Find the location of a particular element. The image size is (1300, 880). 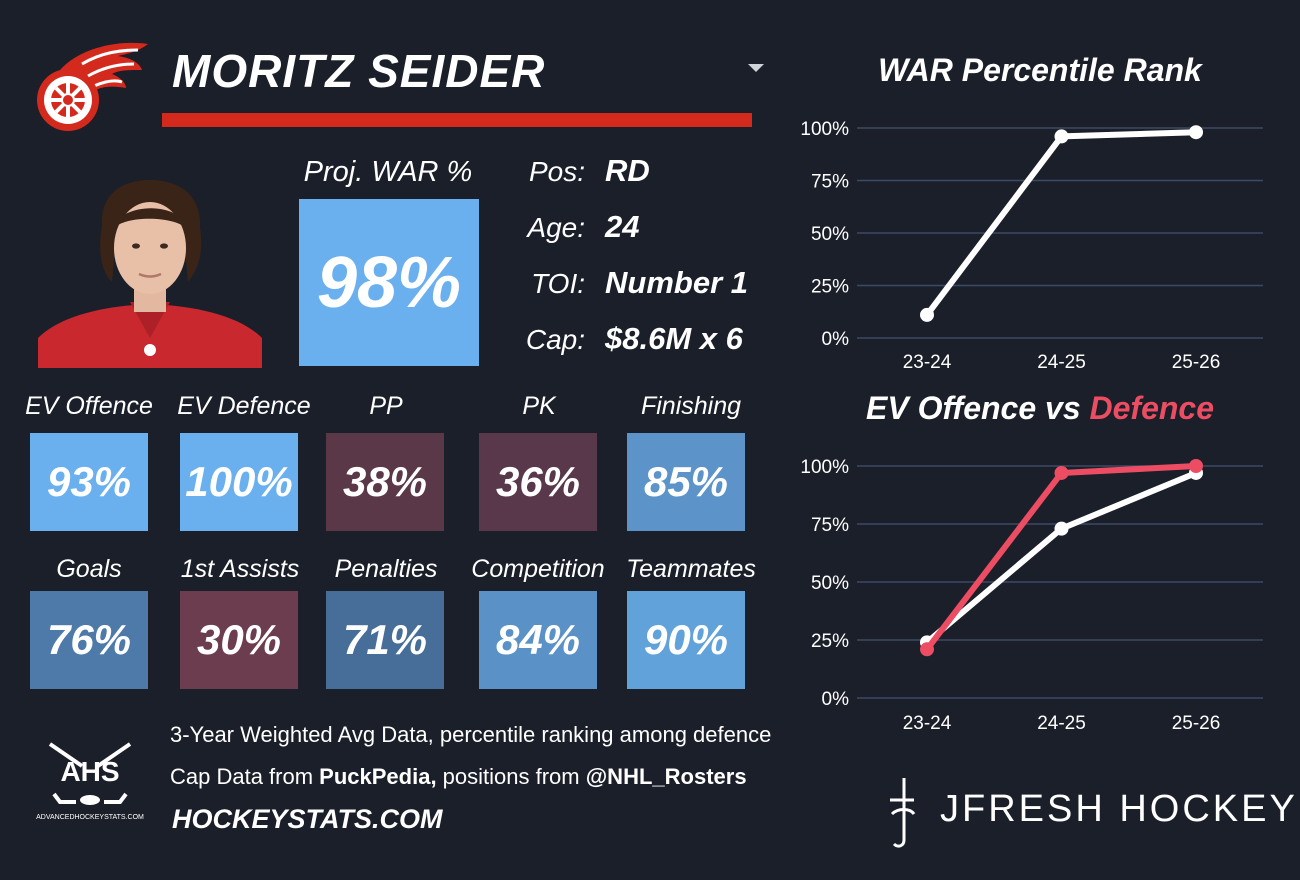

tile-first-assists: 30% is located at coordinates (239, 640).